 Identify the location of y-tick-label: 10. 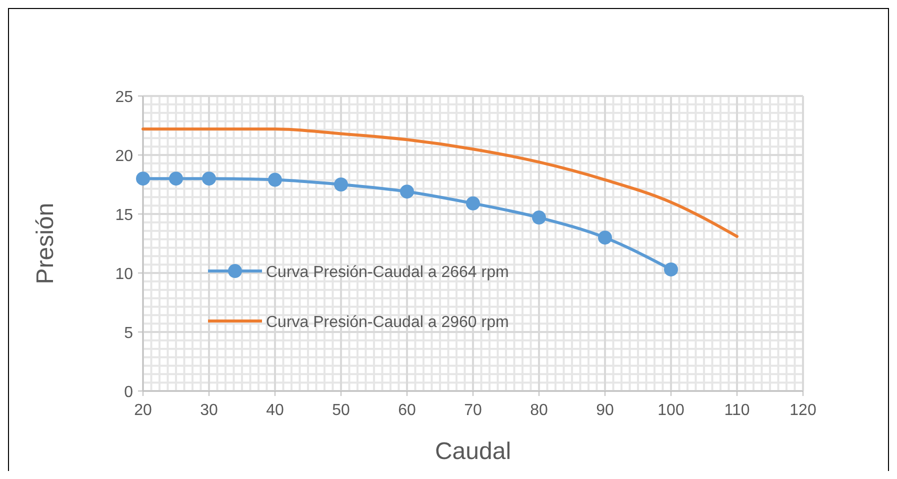
(124, 274).